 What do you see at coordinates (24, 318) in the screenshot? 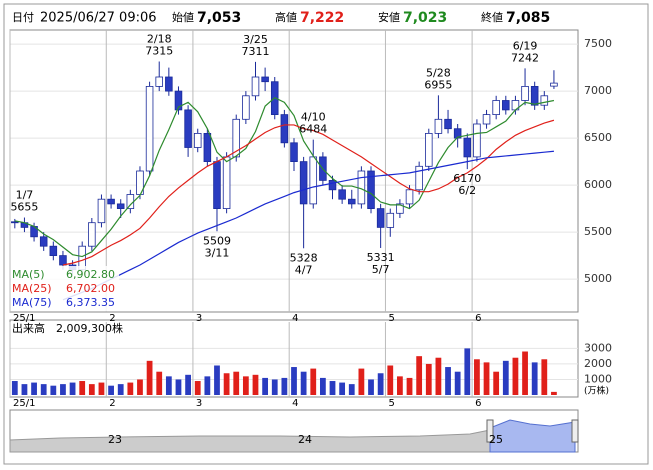
I see `x-tick-label: 25/1` at bounding box center [24, 318].